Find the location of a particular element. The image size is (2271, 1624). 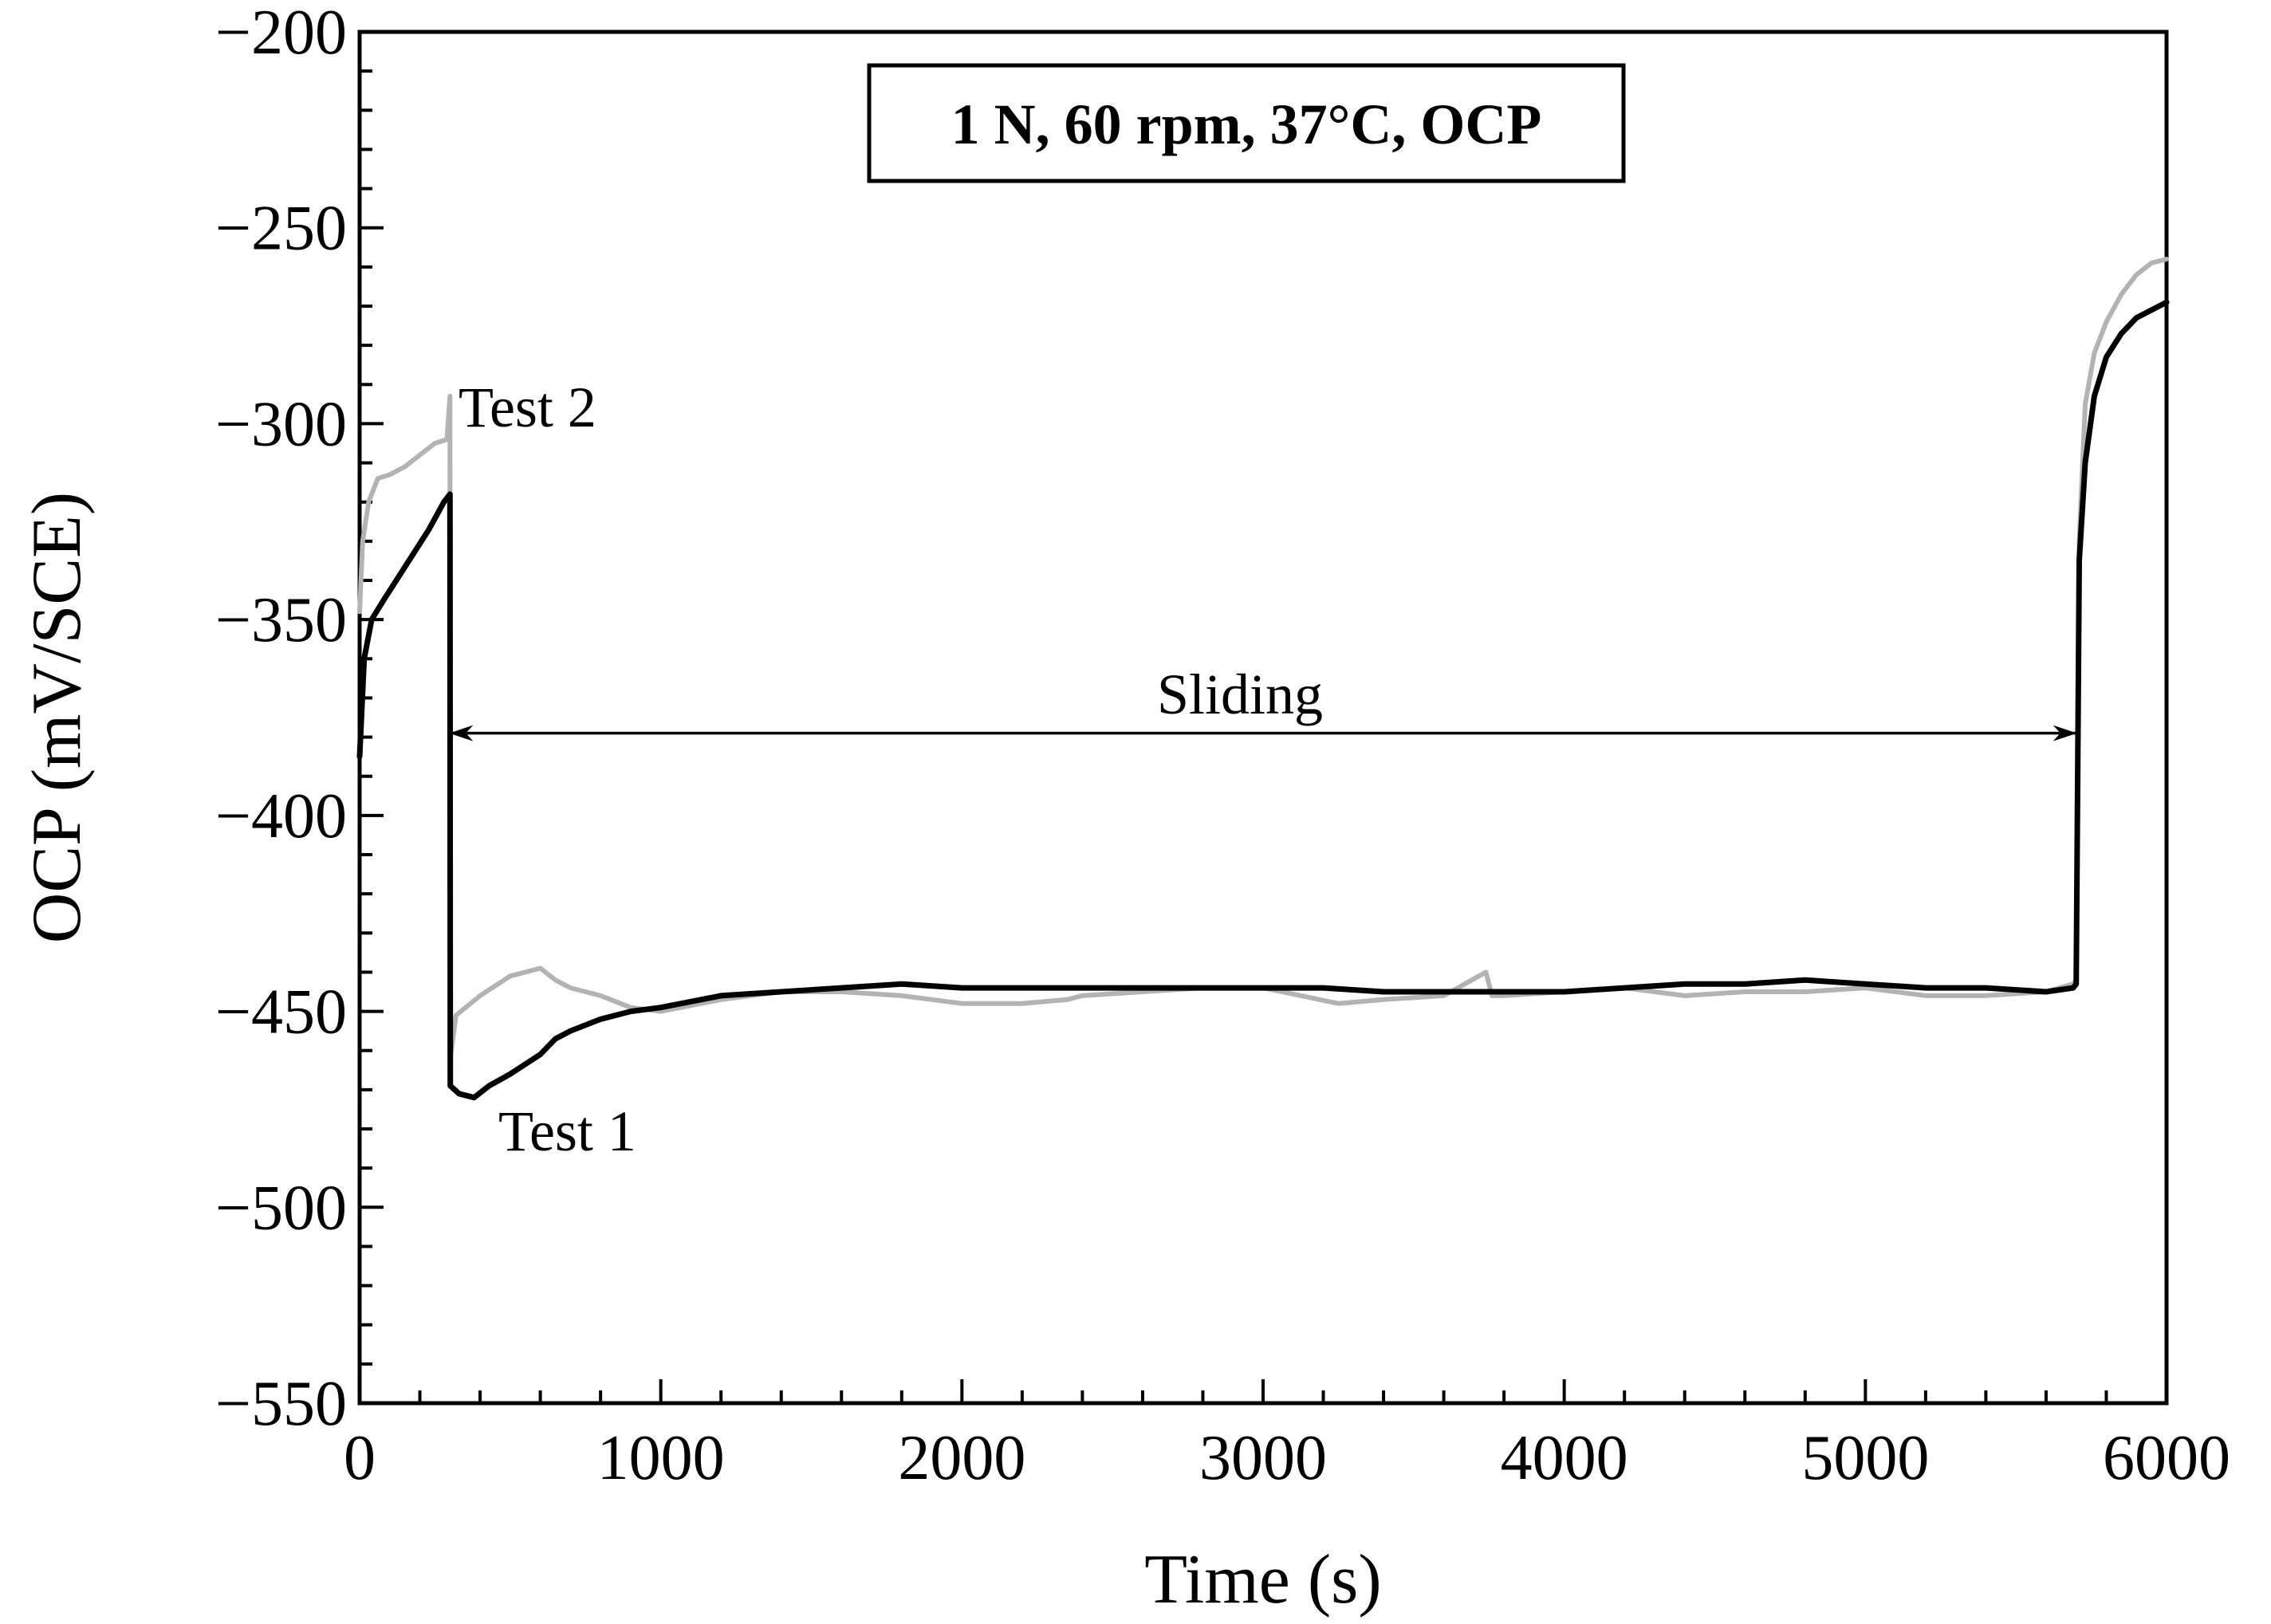

y-axis-title: OCP (mV/SCE) is located at coordinates (57, 718).